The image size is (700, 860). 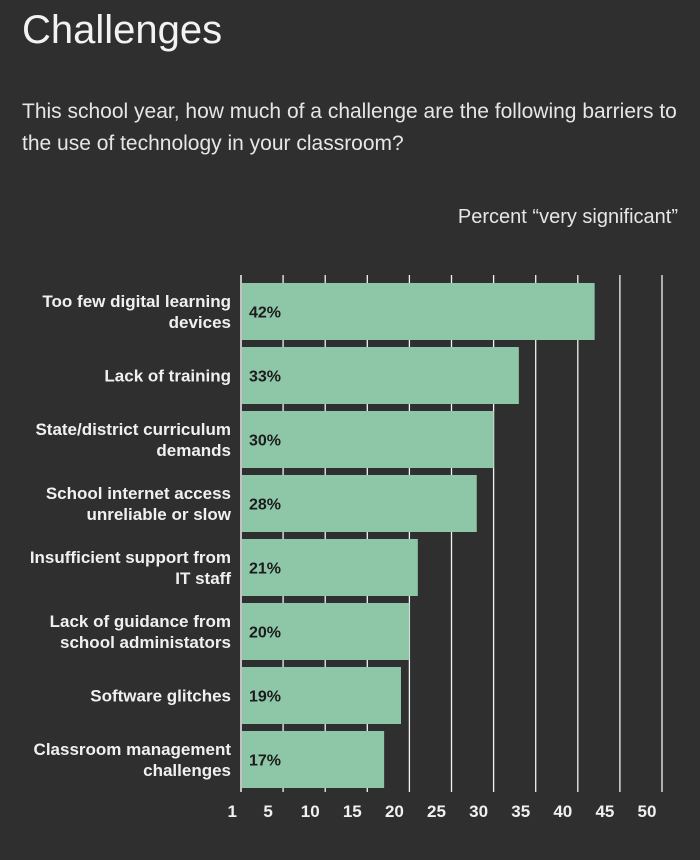 I want to click on x-tick-label: 10, so click(x=310, y=811).